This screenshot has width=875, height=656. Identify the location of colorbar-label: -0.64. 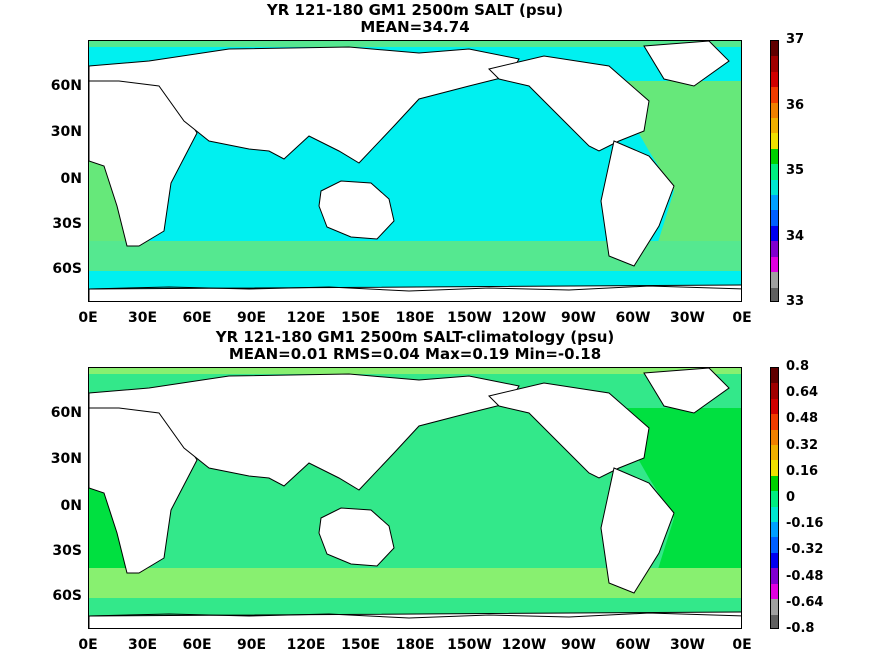
(805, 602).